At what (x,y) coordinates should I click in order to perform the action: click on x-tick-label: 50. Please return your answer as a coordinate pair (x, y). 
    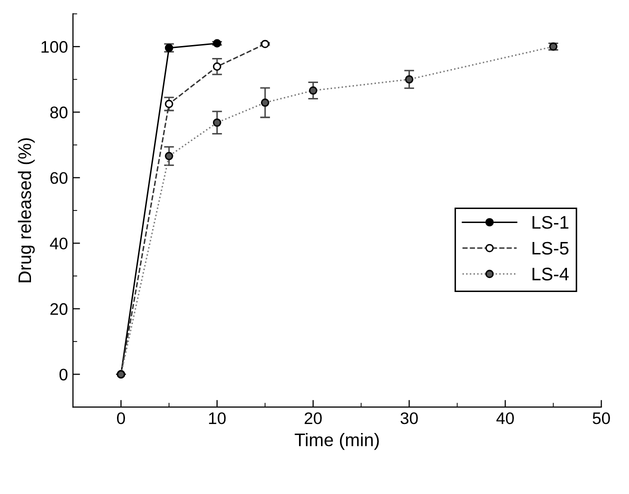
    Looking at the image, I should click on (601, 418).